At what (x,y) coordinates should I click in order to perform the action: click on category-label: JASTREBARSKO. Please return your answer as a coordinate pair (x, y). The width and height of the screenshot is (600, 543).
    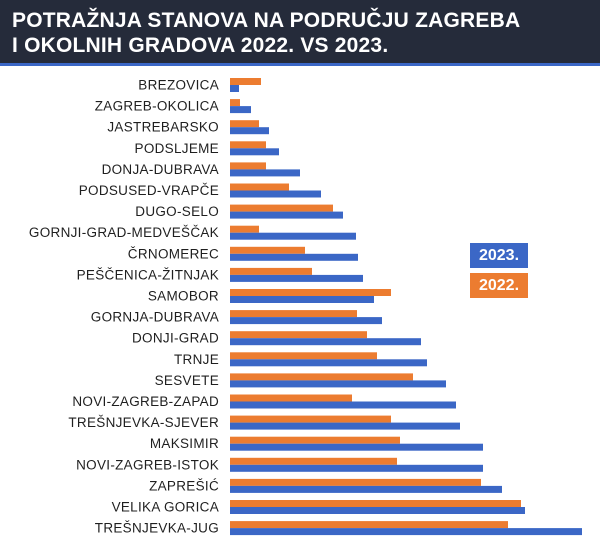
    Looking at the image, I should click on (163, 127).